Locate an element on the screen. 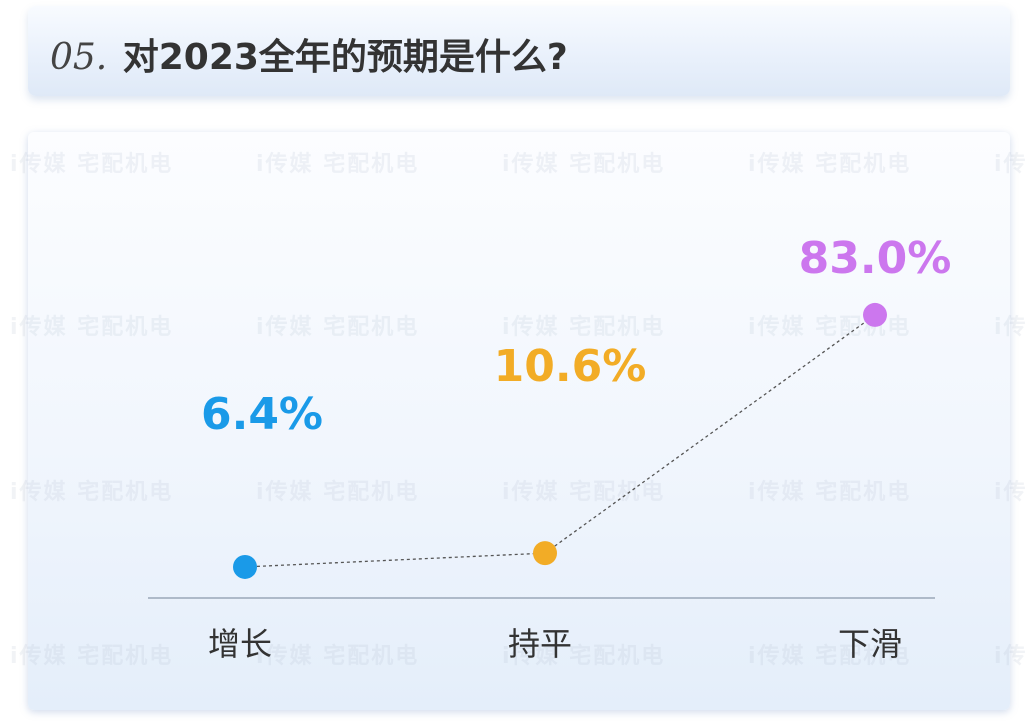 The image size is (1025, 721). x-tick-labels: 增长 持平 下滑 is located at coordinates (555, 644).